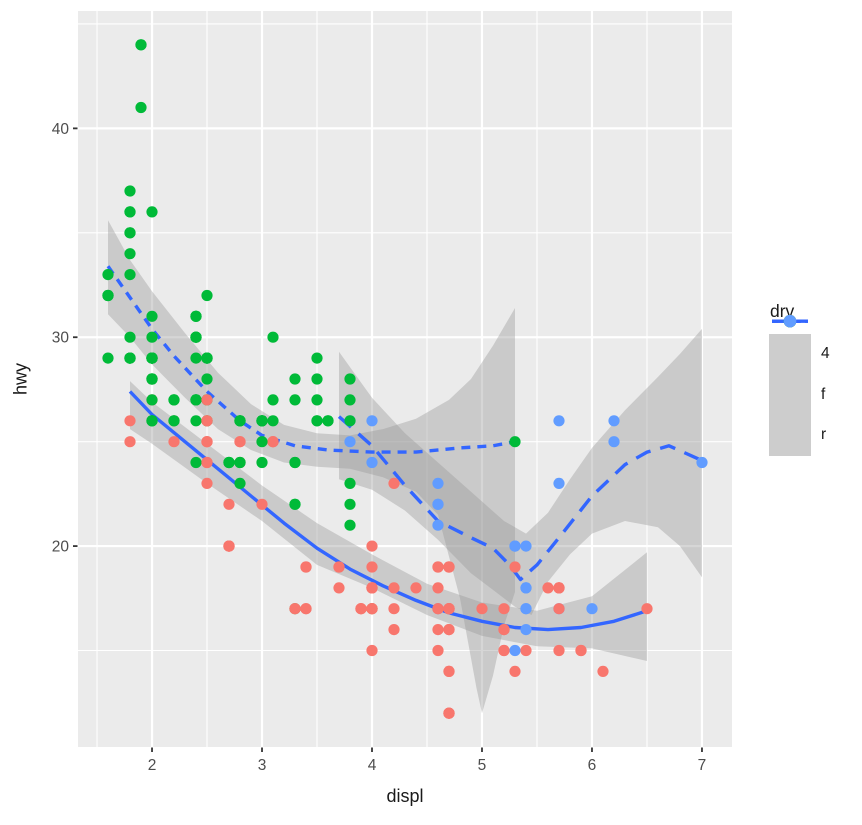  What do you see at coordinates (823, 394) in the screenshot?
I see `legend-entry-label: f` at bounding box center [823, 394].